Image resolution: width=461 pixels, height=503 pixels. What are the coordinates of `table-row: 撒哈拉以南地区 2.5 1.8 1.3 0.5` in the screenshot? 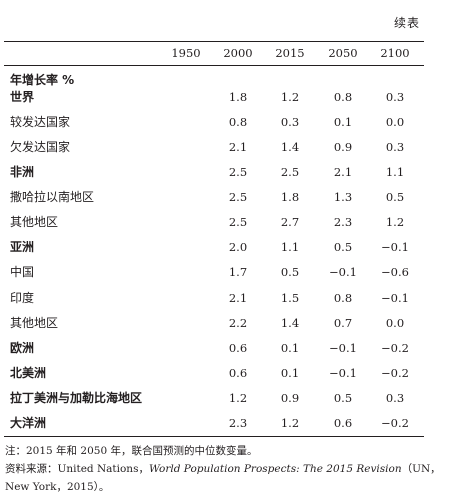 It's located at (230, 201).